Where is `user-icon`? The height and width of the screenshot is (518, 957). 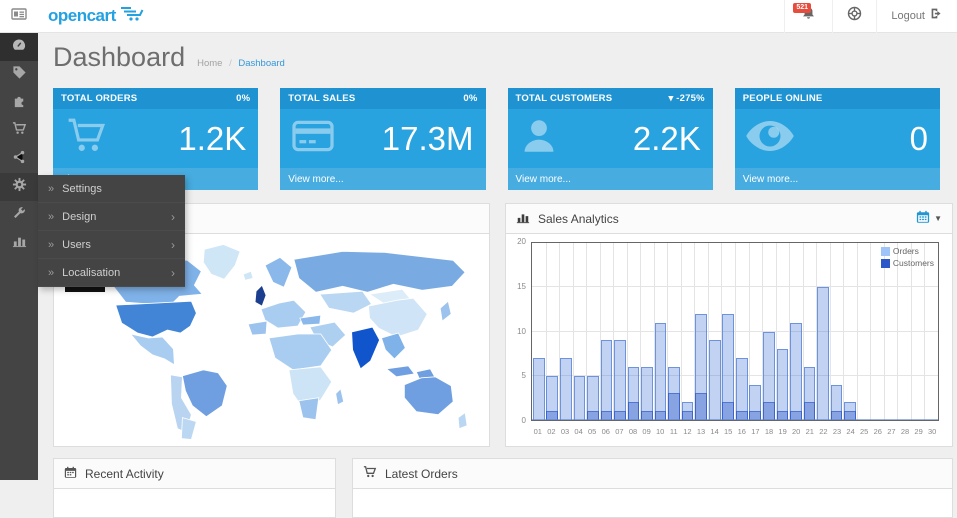 user-icon is located at coordinates (539, 138).